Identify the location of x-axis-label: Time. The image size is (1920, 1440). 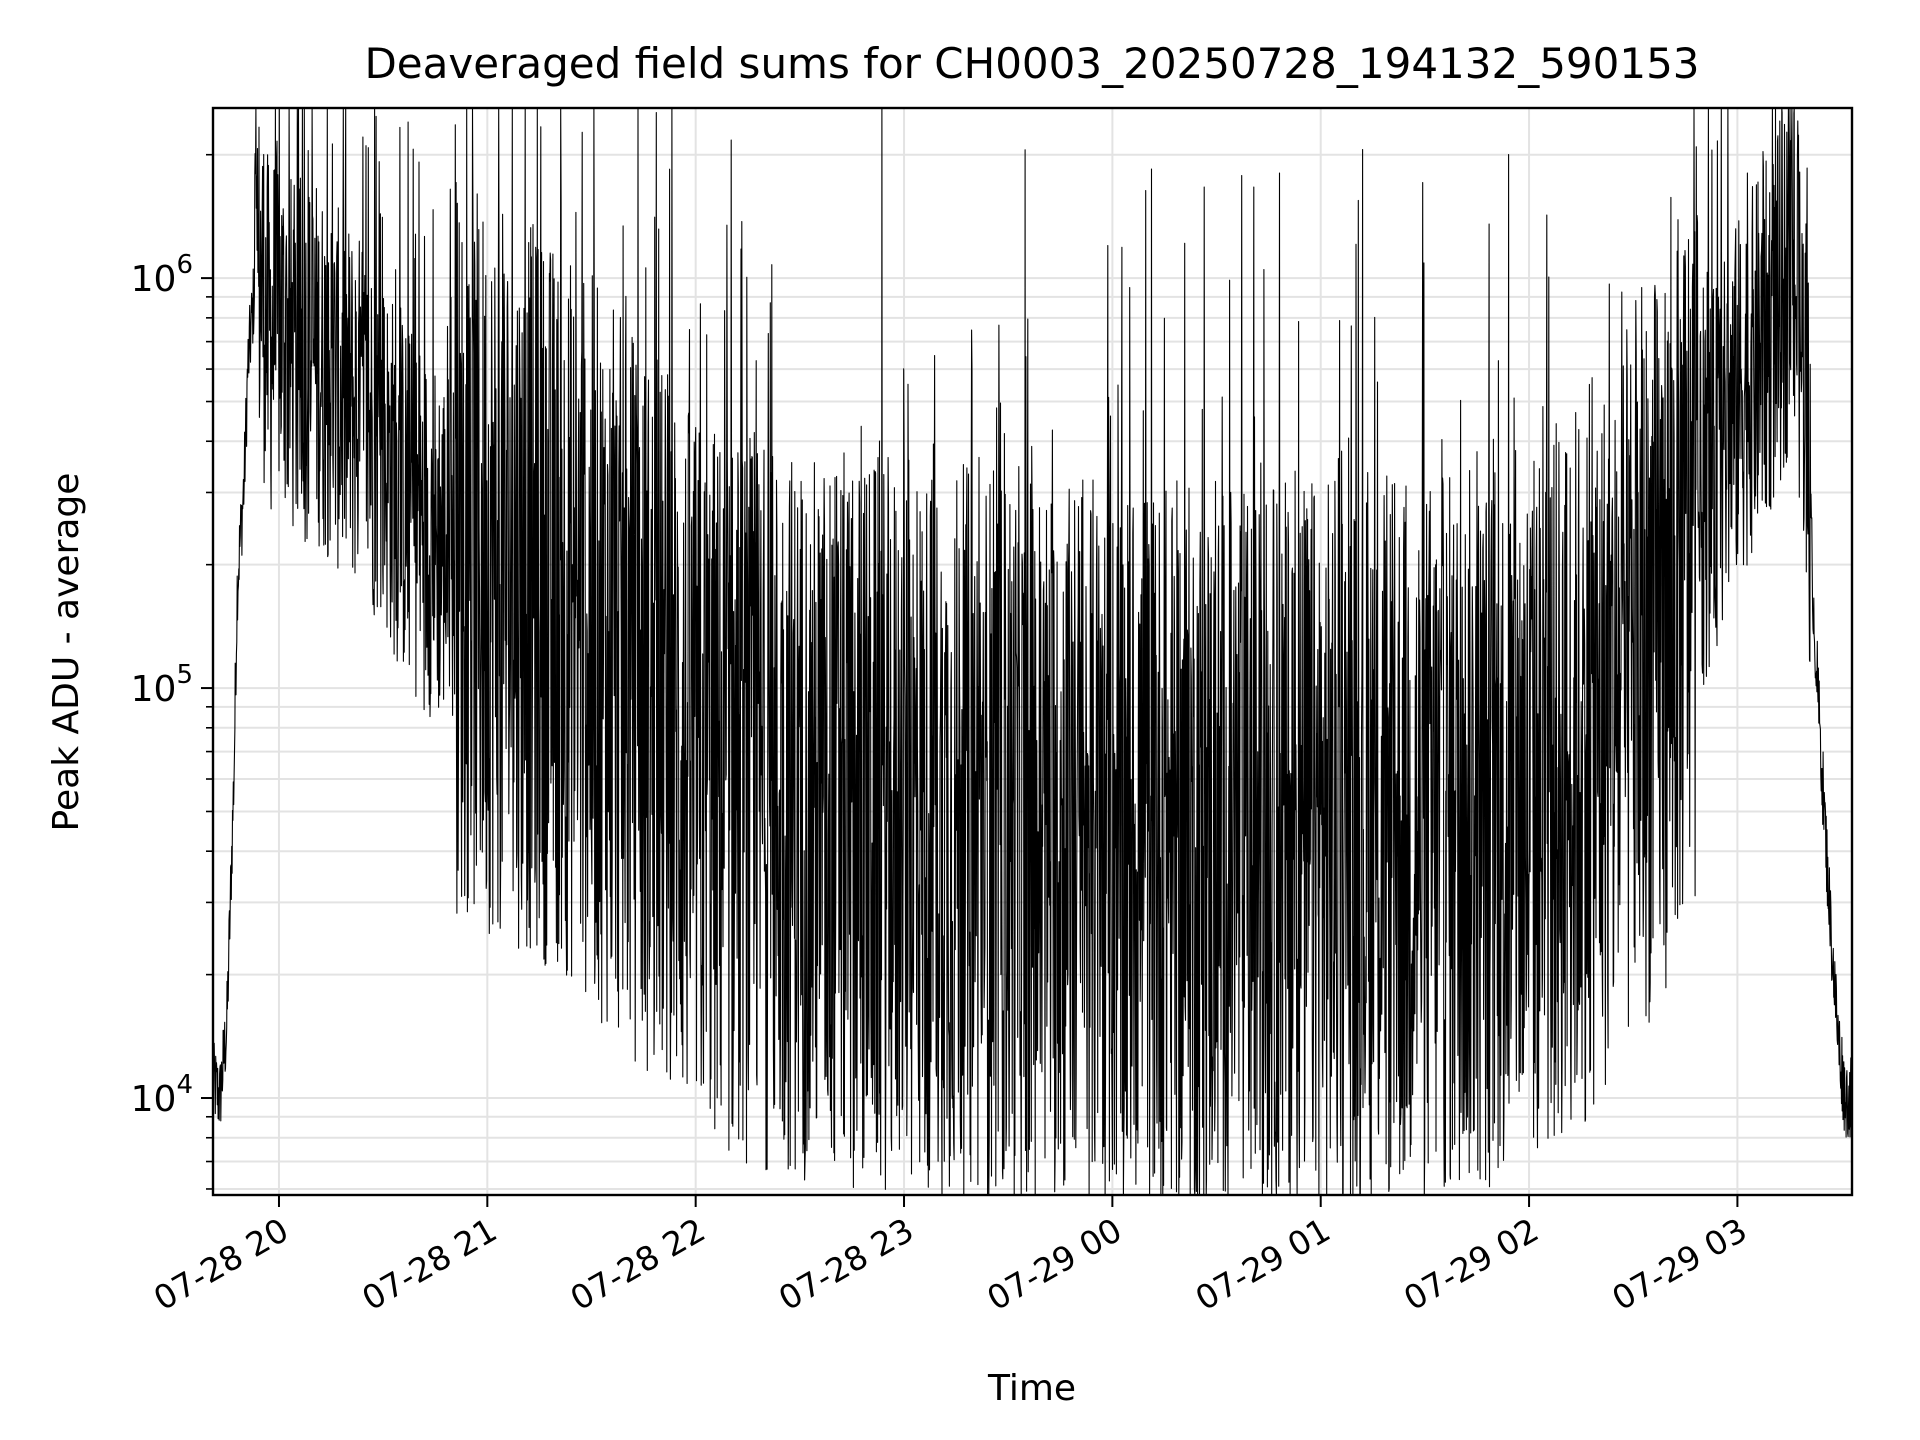
(1031, 1388).